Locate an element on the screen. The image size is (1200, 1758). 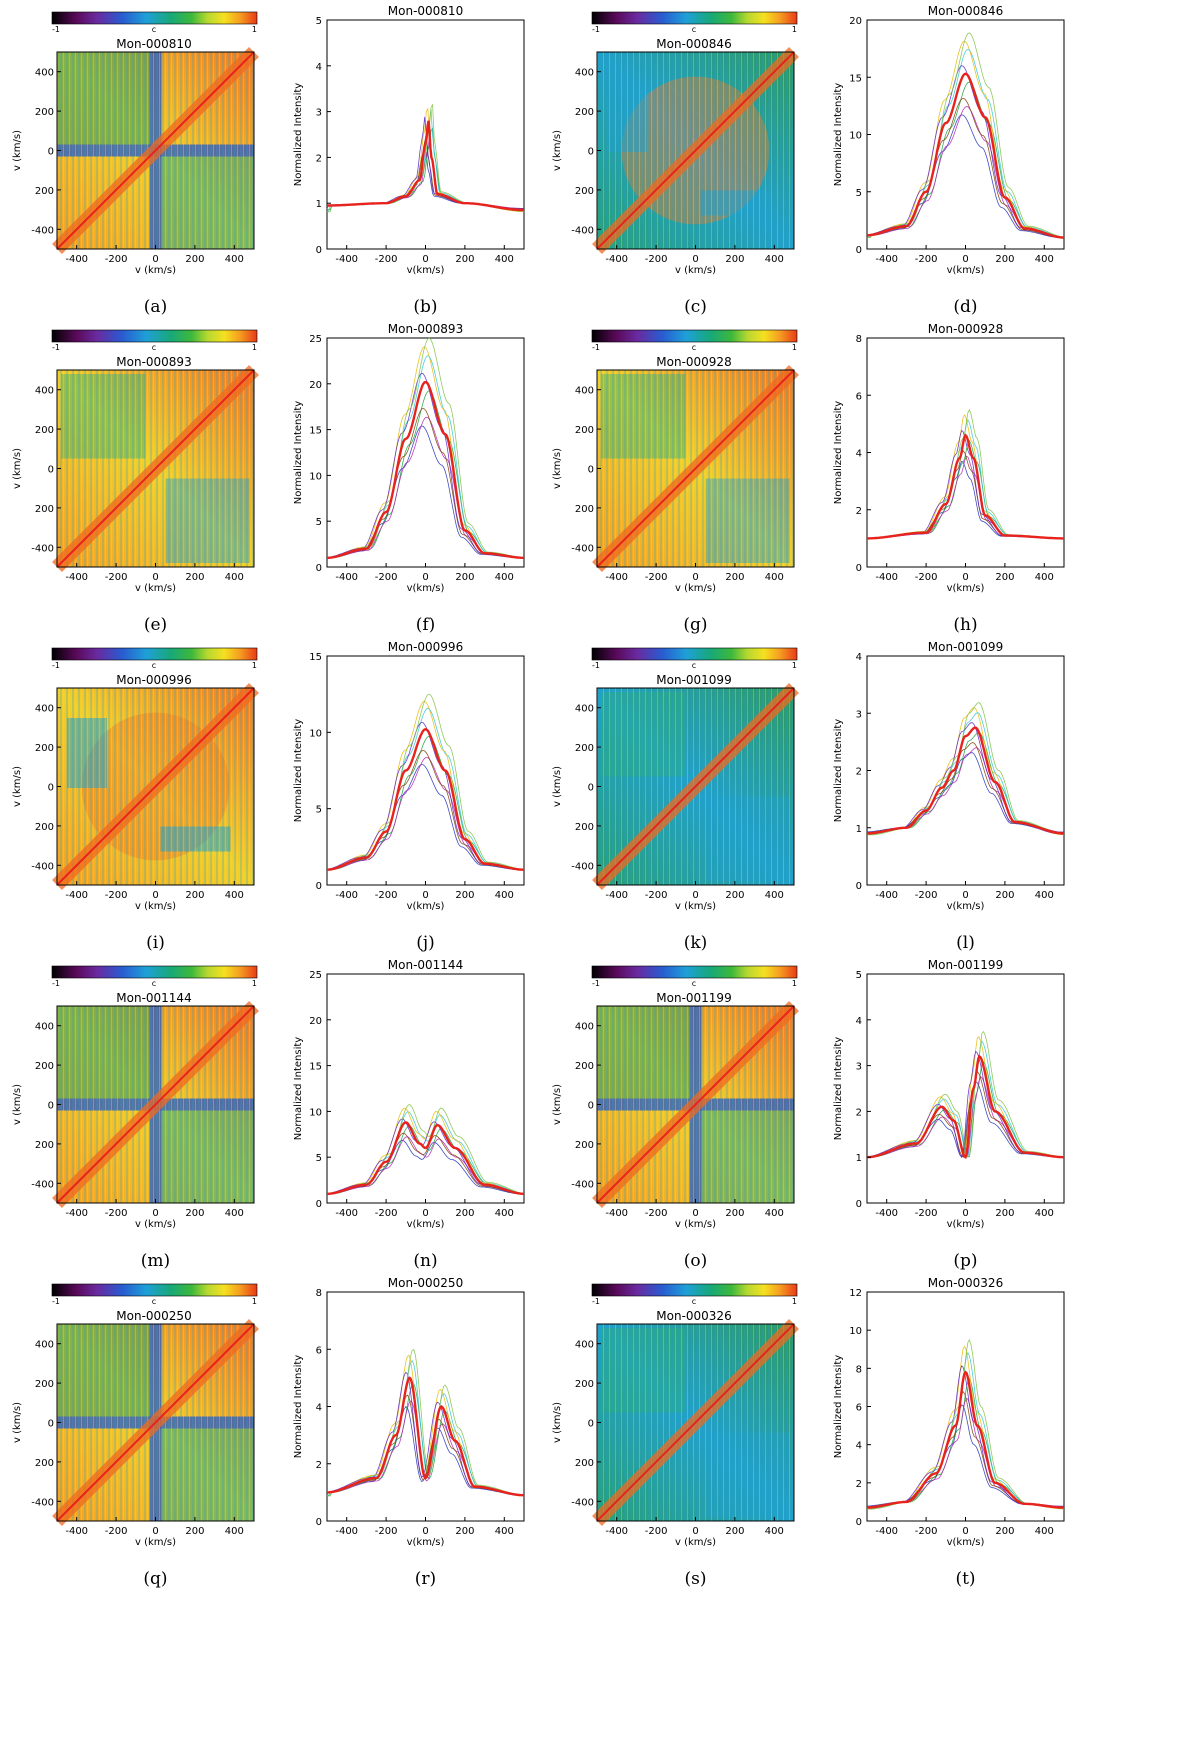
xlabel-a: v (km/s) is located at coordinates (155, 270).